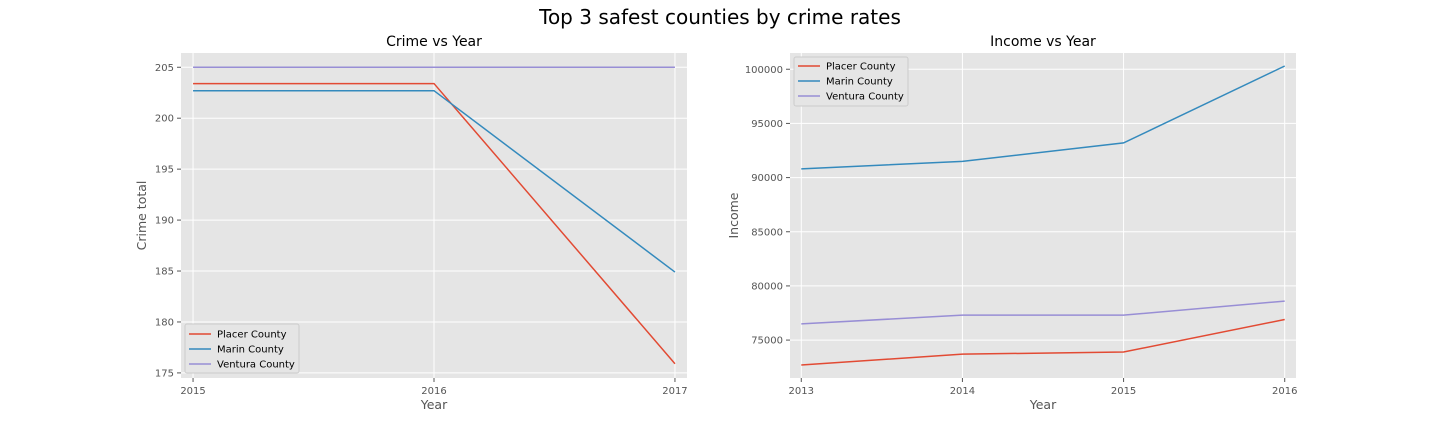  Describe the element at coordinates (764, 206) in the screenshot. I see `y-tick-labels: 75000 80000 85000 90000 95000 100000` at that location.